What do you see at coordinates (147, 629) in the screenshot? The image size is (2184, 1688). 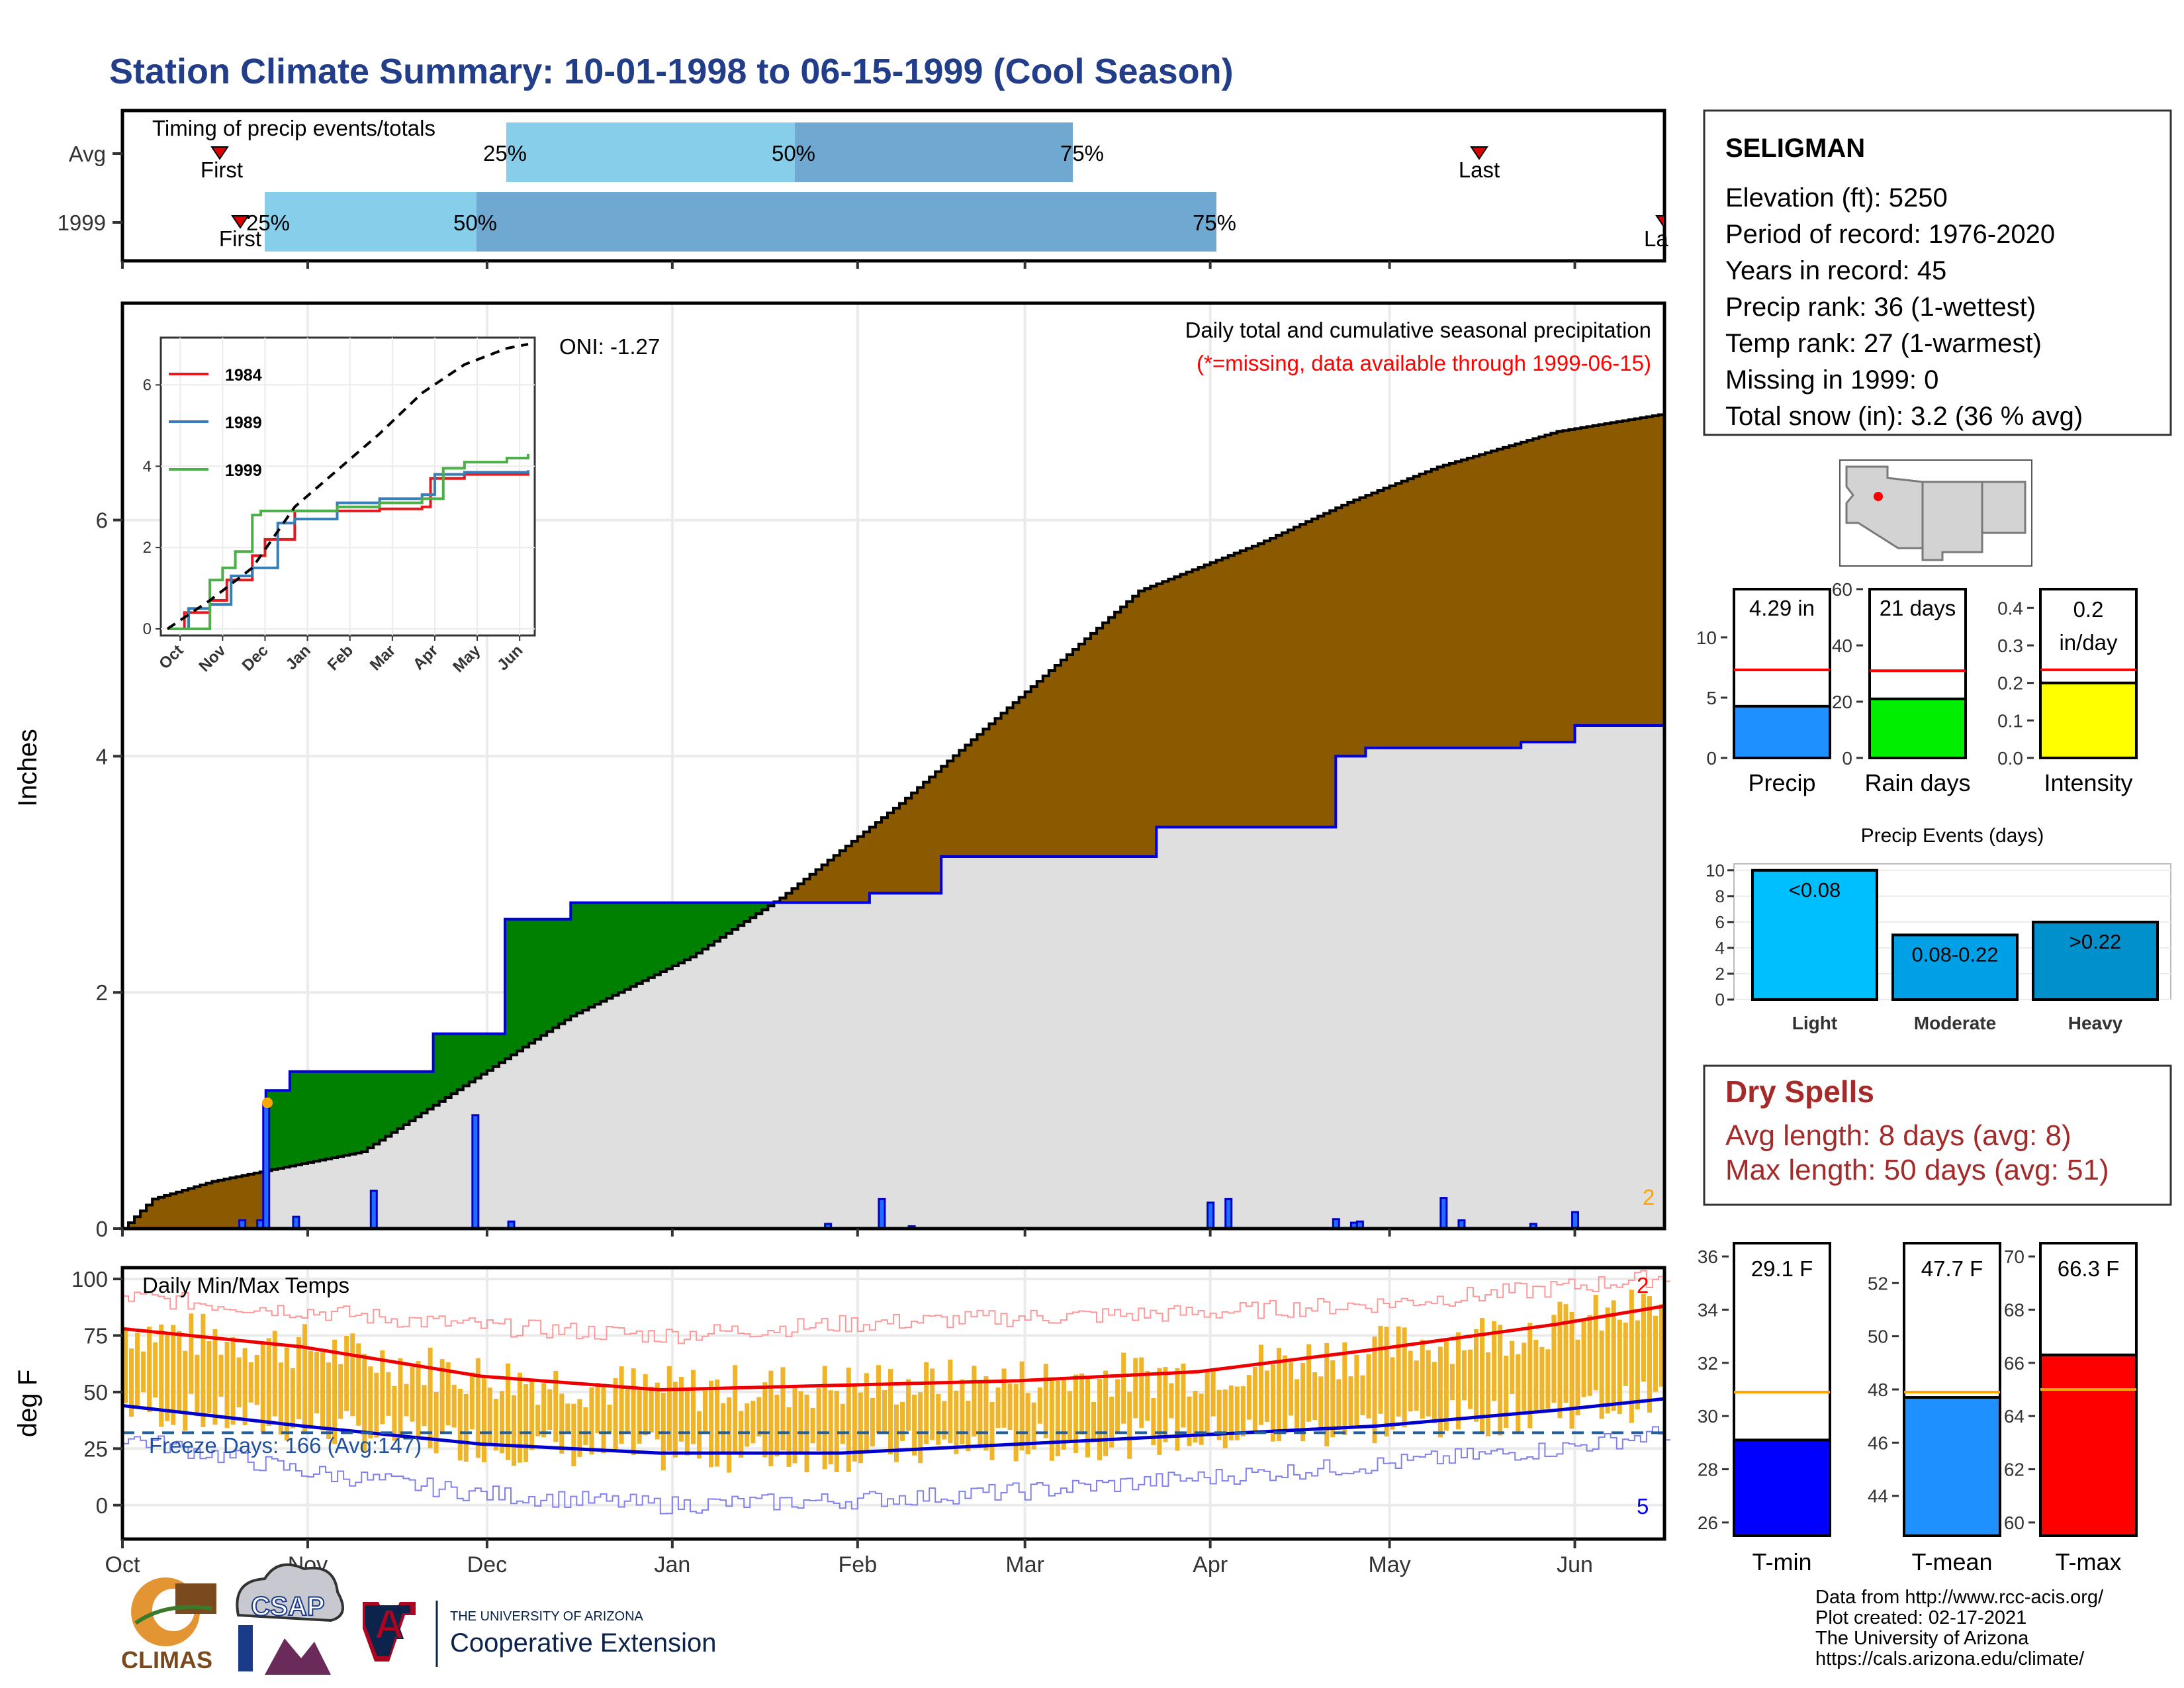 I see `inset-ytick-label: 0` at bounding box center [147, 629].